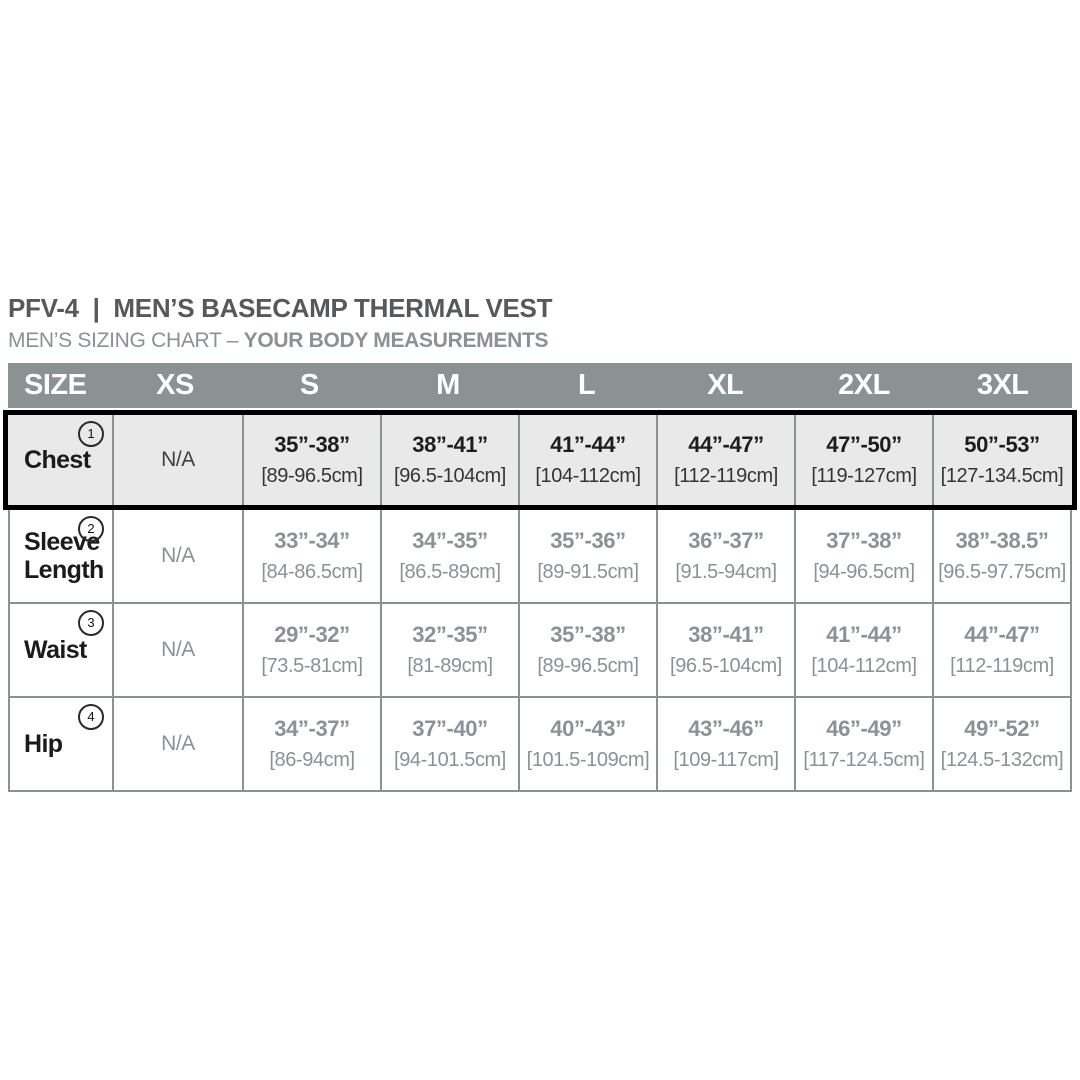 The width and height of the screenshot is (1080, 1080). What do you see at coordinates (863, 650) in the screenshot?
I see `cell-waist-2xl: 41”-44” [104-112cm]` at bounding box center [863, 650].